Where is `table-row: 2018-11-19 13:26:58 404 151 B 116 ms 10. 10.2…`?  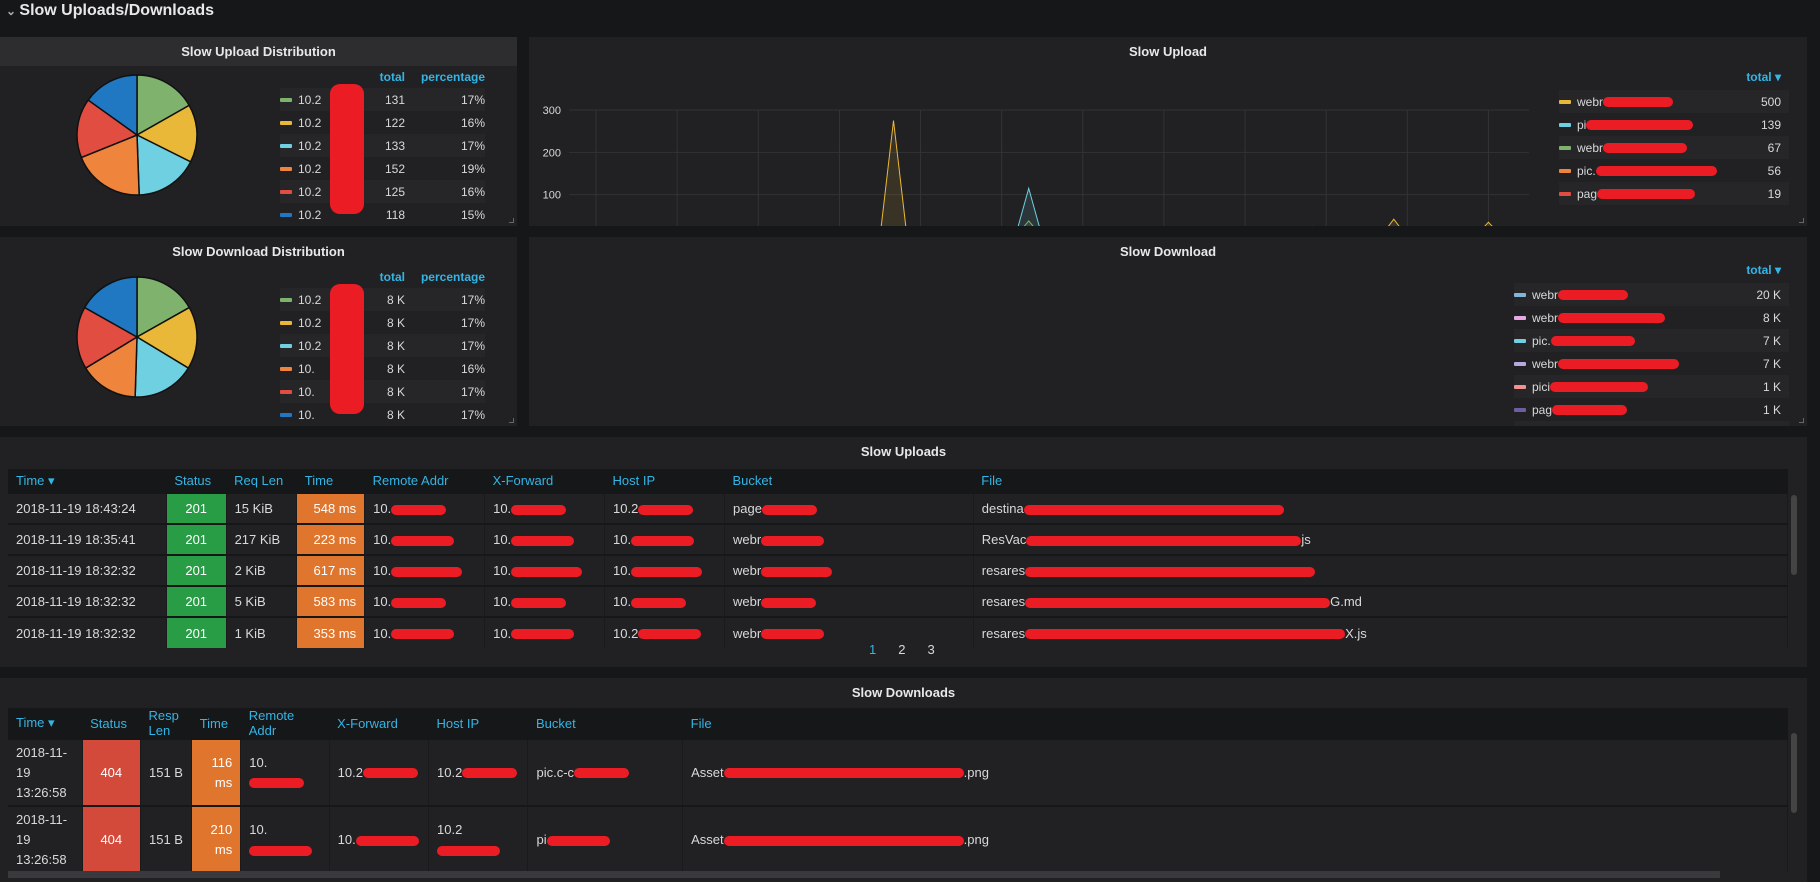
table-row: 2018-11-19 13:26:58 404 151 B 116 ms 10. 10.2… is located at coordinates (898, 772).